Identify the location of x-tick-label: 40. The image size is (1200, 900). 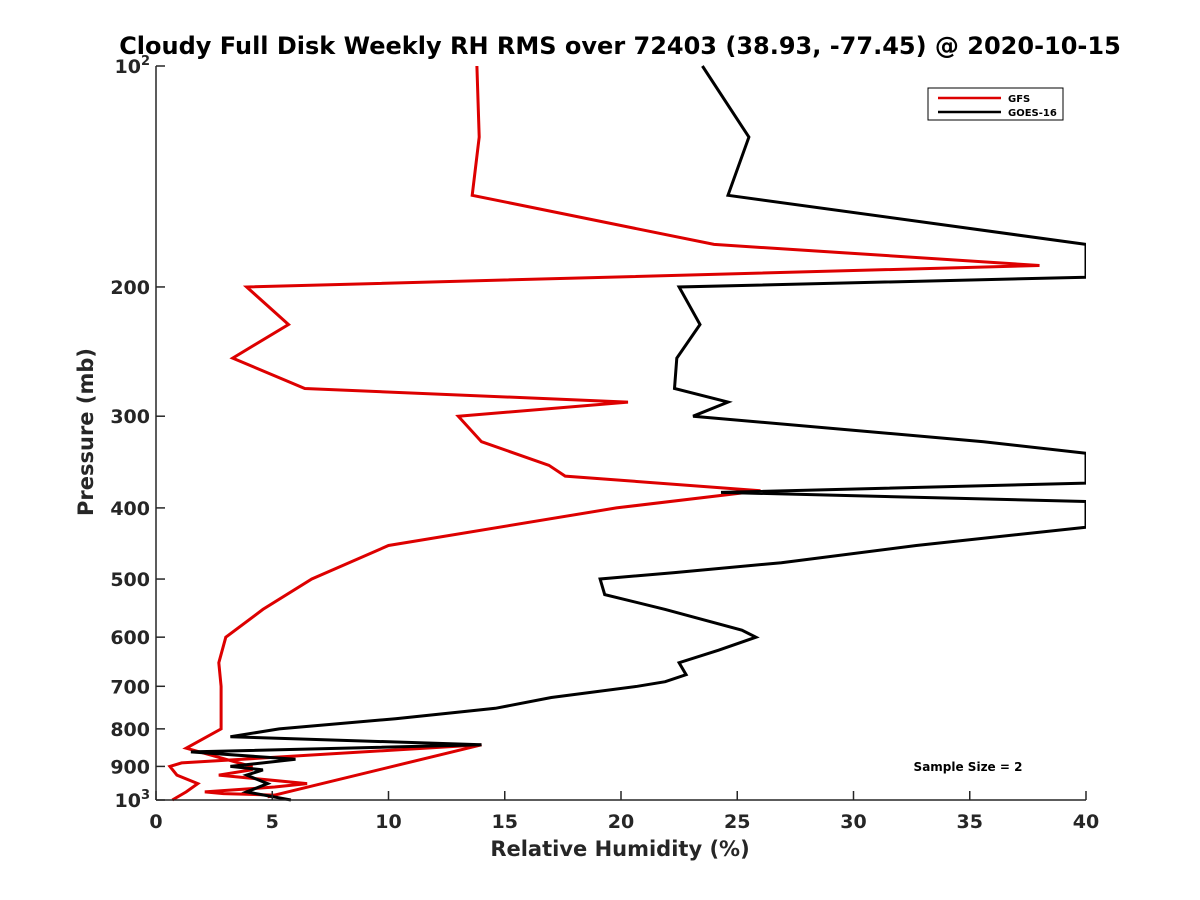
(1086, 822).